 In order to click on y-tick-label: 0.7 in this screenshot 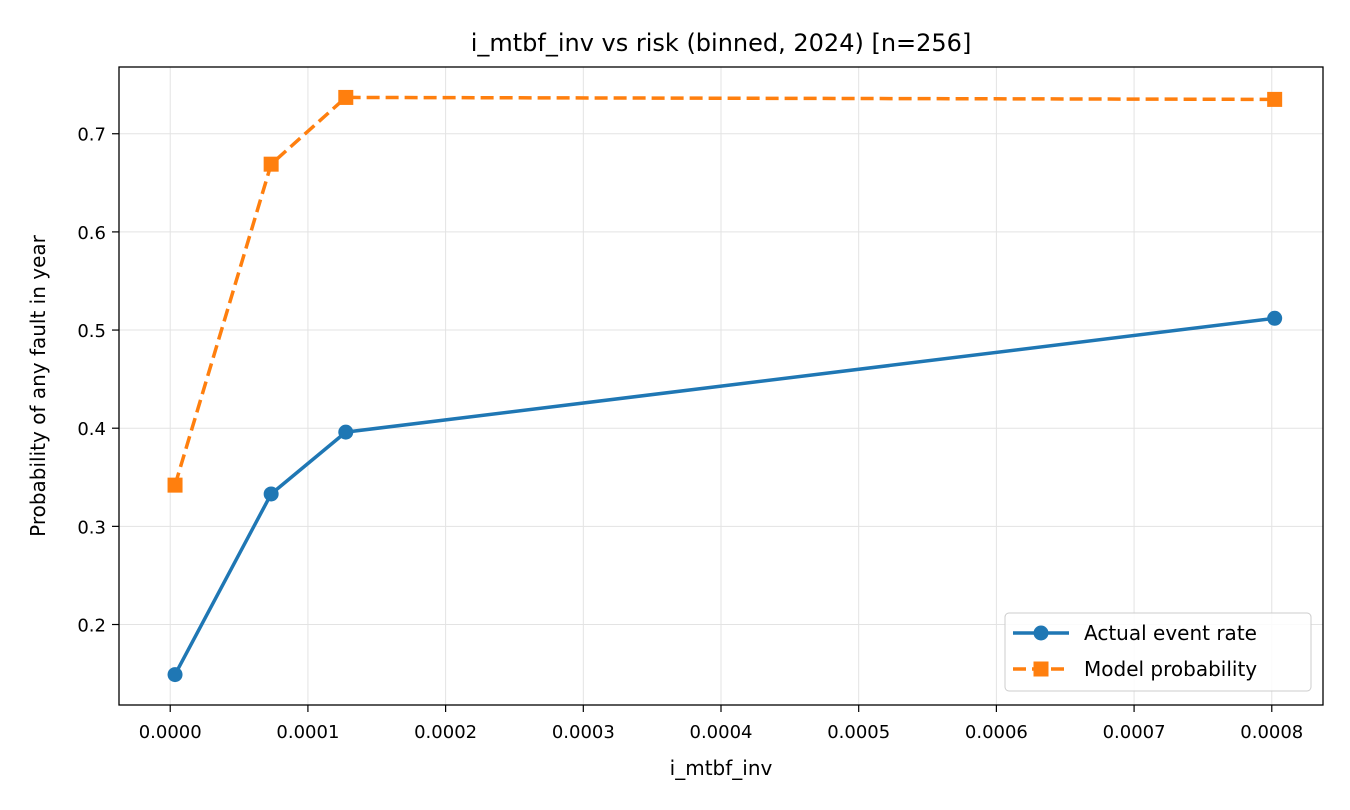, I will do `click(91, 135)`.